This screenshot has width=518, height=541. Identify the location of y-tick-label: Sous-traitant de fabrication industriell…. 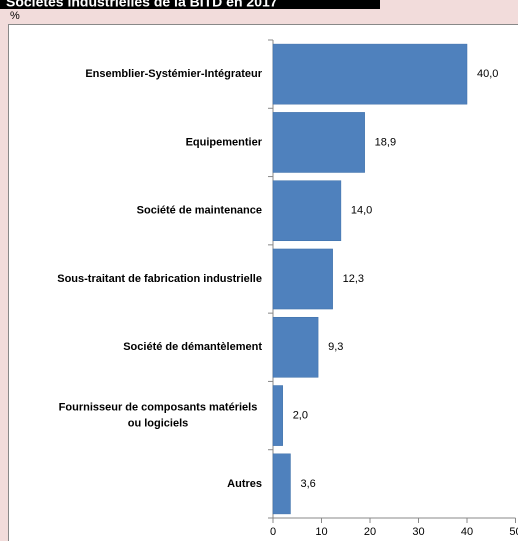
(159, 279).